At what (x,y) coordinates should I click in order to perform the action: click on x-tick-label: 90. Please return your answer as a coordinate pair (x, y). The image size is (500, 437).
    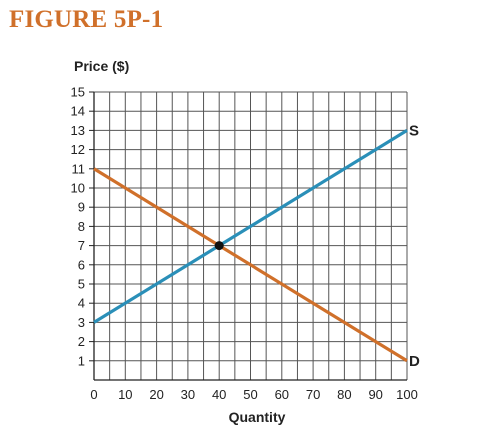
    Looking at the image, I should click on (375, 394).